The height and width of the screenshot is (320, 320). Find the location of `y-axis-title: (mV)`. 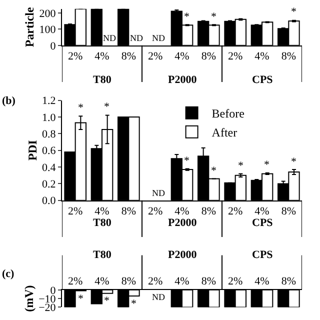

y-axis-title: (mV) is located at coordinates (29, 298).